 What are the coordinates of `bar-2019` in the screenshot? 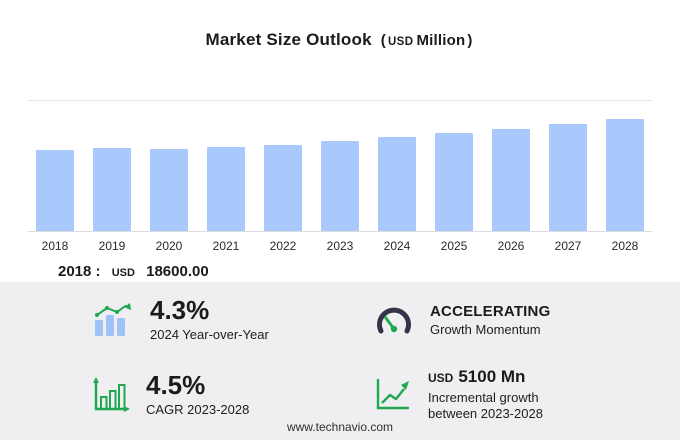 It's located at (112, 189).